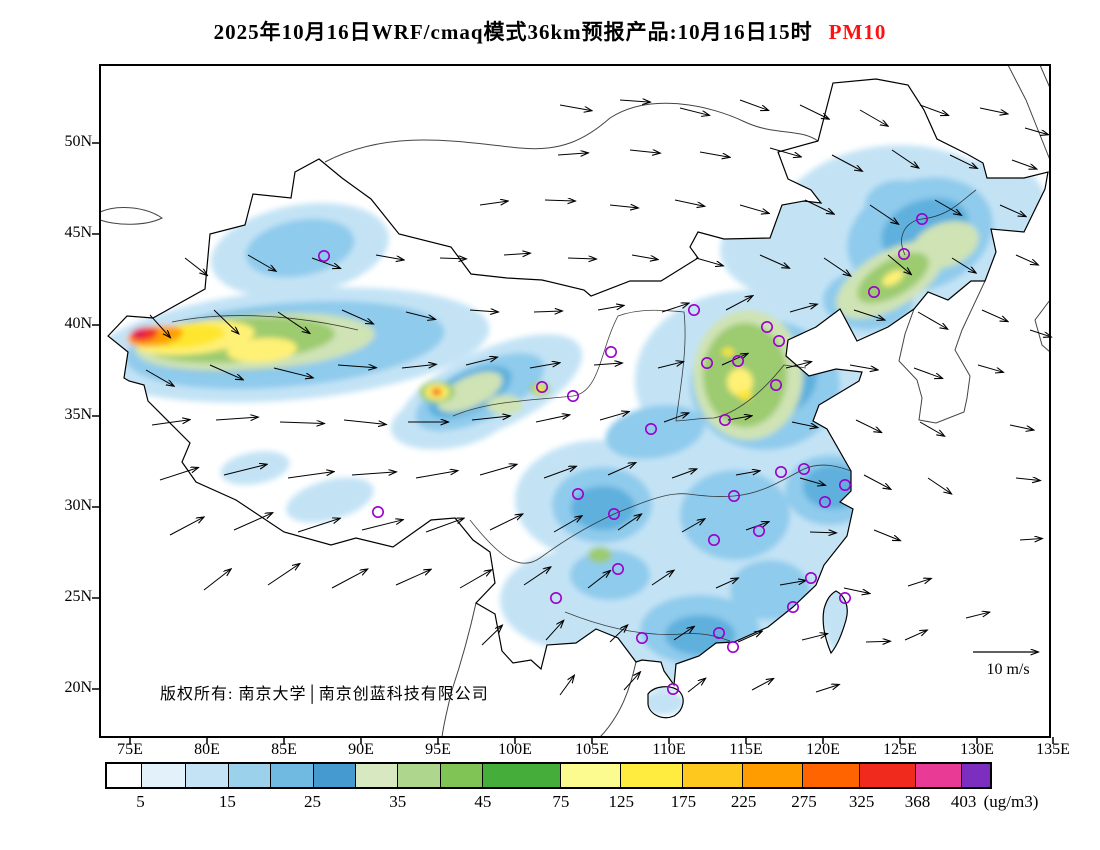 The width and height of the screenshot is (1100, 850). I want to click on lat-label: 30N, so click(78, 505).